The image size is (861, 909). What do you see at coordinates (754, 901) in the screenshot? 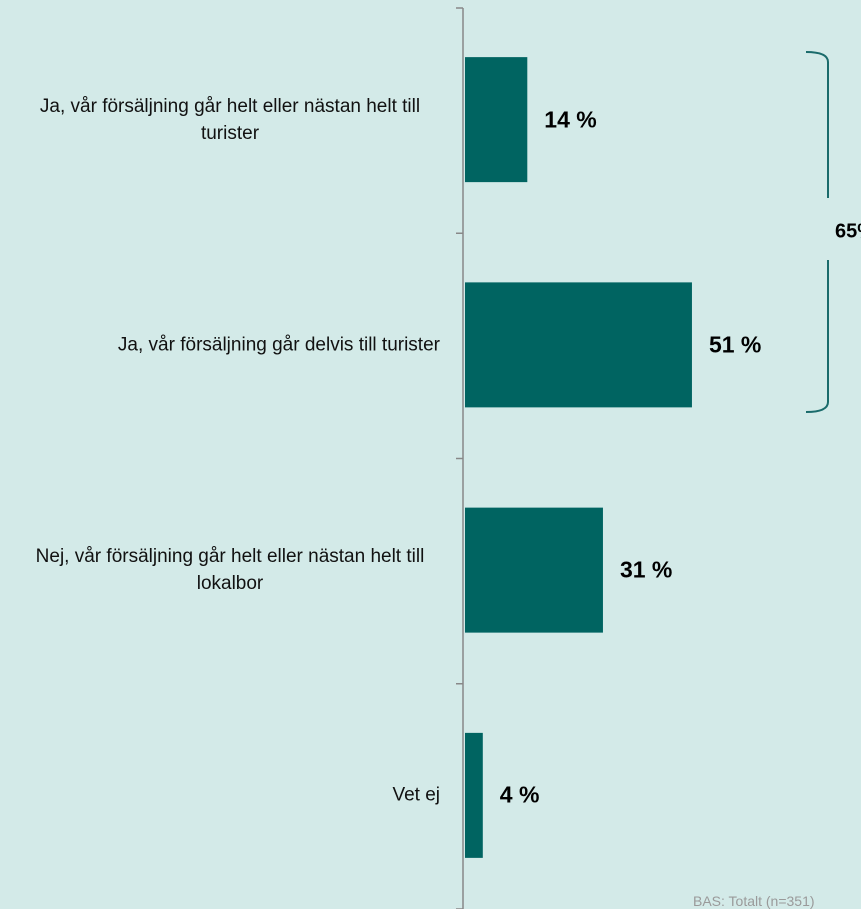
I see `footnote: BAS: Totalt (n=351)` at bounding box center [754, 901].